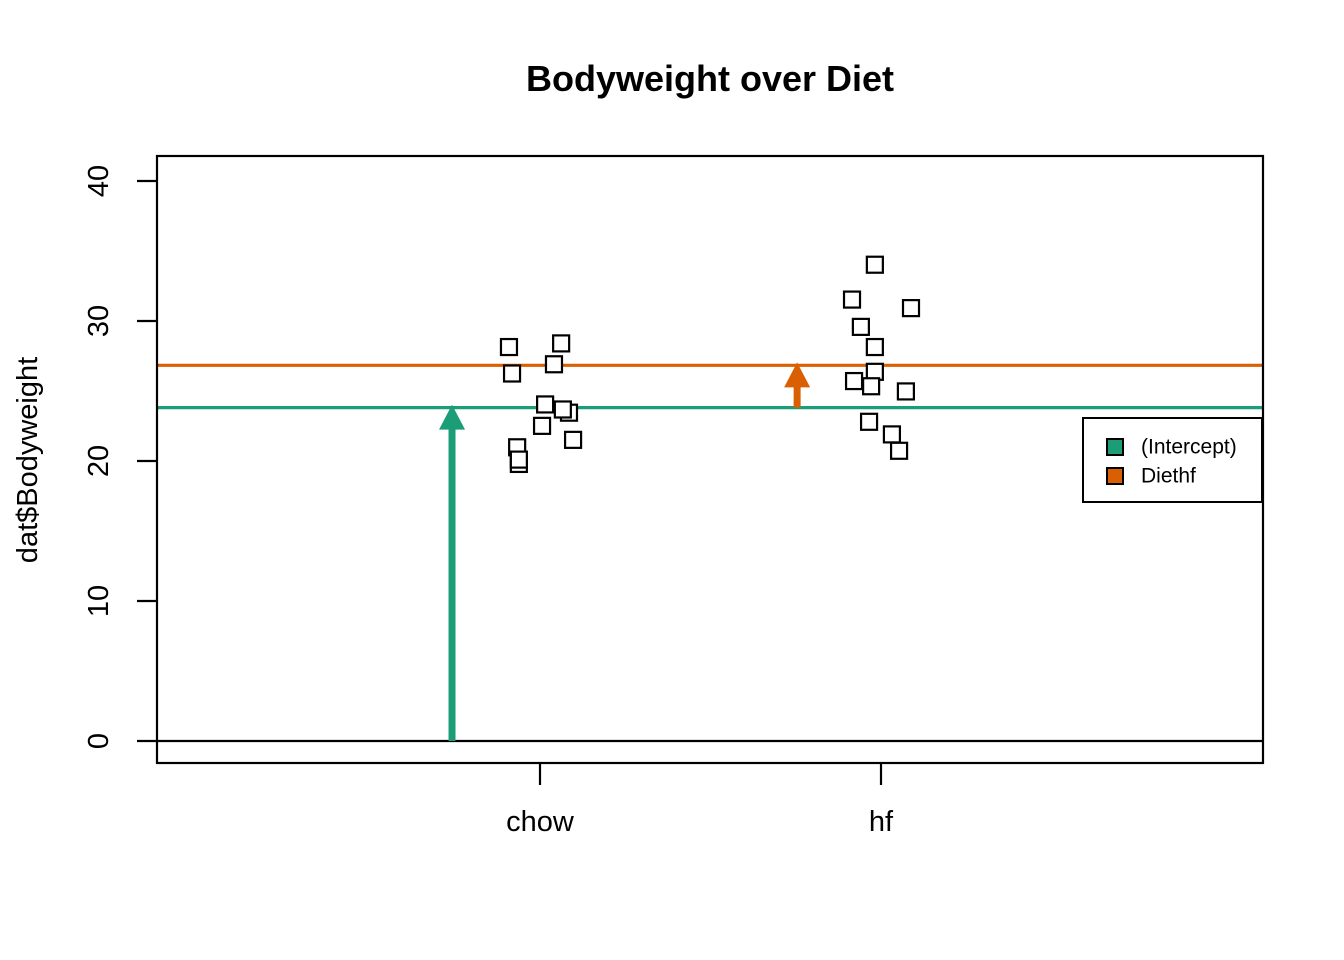 This screenshot has height=960, width=1344. I want to click on legend-box, so click(1172, 460).